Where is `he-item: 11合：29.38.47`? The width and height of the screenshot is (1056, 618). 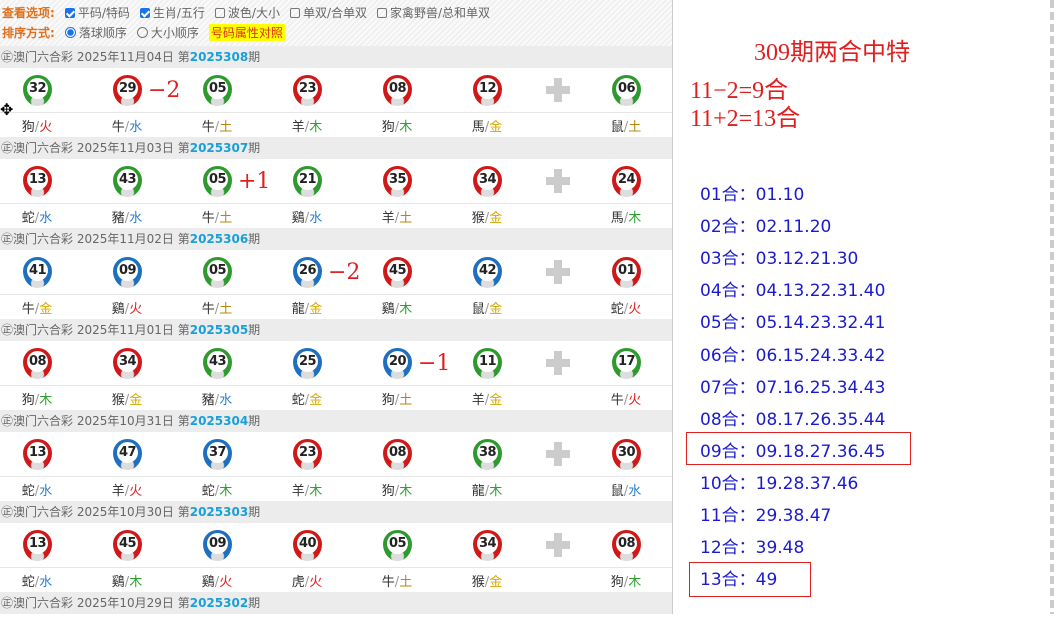 he-item: 11合：29.38.47 is located at coordinates (766, 516).